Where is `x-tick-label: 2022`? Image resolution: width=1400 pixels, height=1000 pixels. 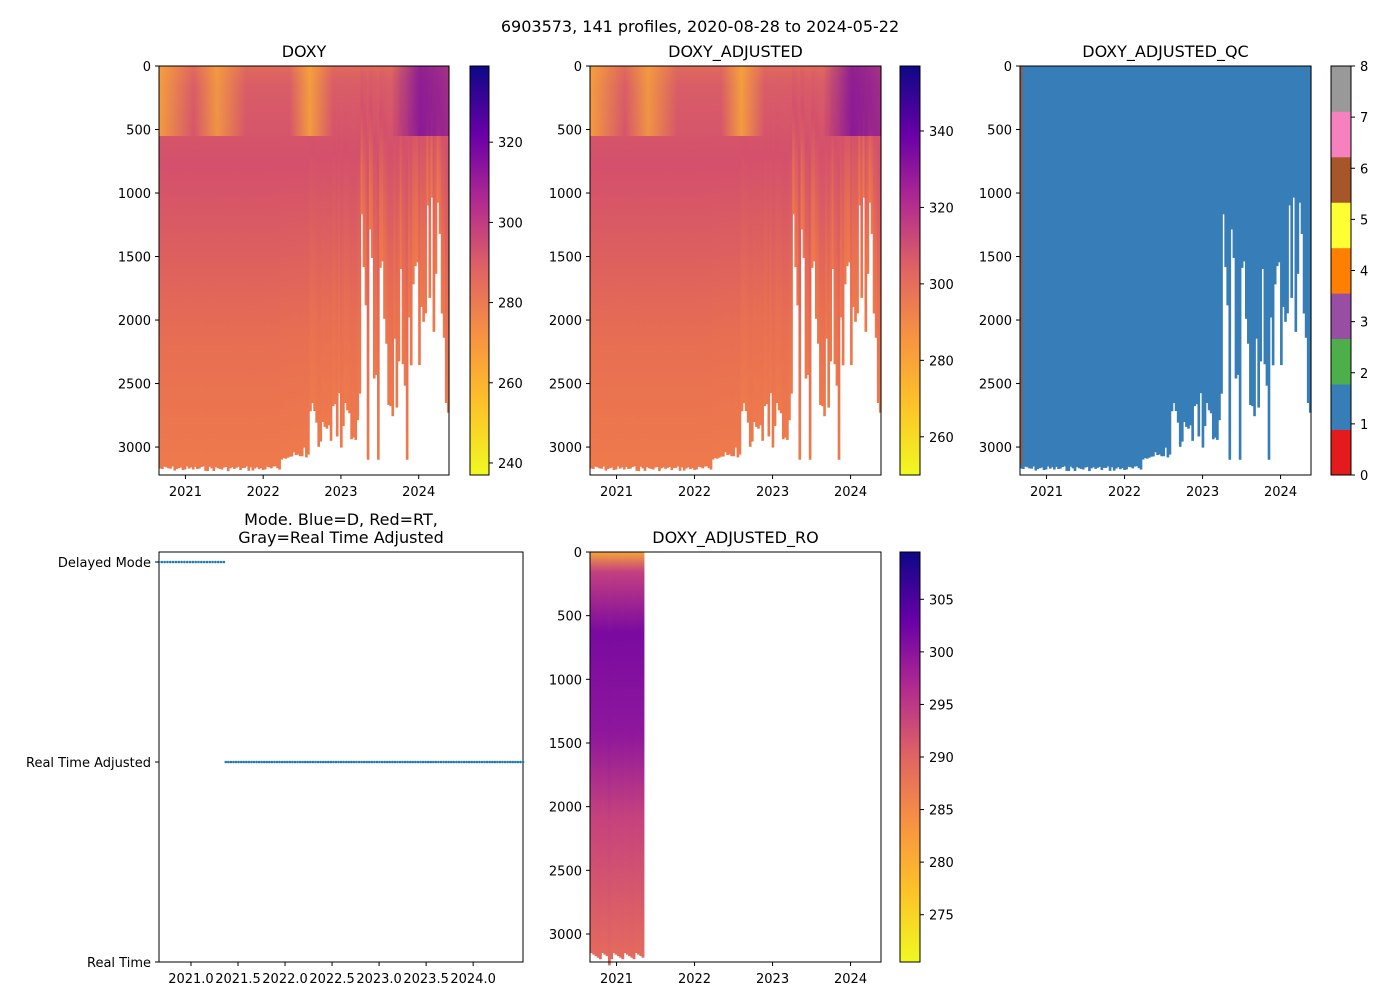 x-tick-label: 2022 is located at coordinates (694, 492).